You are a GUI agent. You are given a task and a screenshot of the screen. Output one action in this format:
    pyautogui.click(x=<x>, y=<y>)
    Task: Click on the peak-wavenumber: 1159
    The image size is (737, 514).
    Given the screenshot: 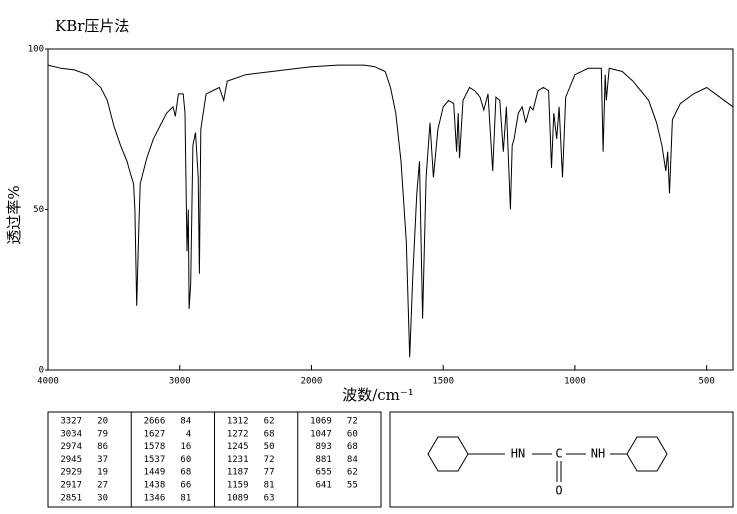 What is the action you would take?
    pyautogui.click(x=238, y=486)
    